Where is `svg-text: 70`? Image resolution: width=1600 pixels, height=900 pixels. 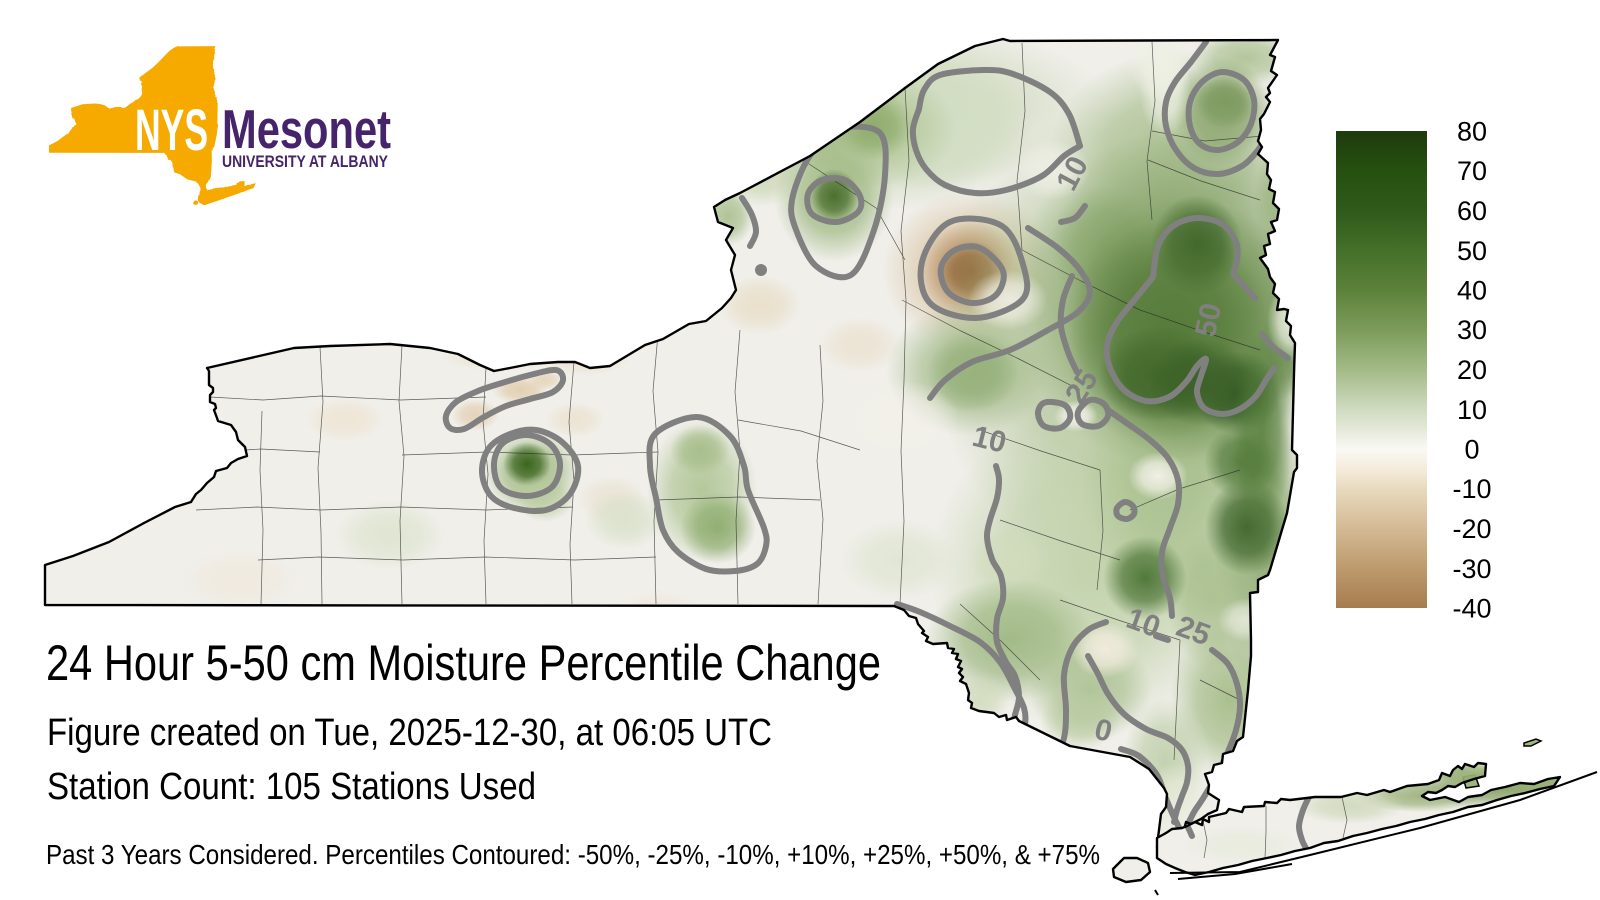
svg-text: 70 is located at coordinates (1472, 171).